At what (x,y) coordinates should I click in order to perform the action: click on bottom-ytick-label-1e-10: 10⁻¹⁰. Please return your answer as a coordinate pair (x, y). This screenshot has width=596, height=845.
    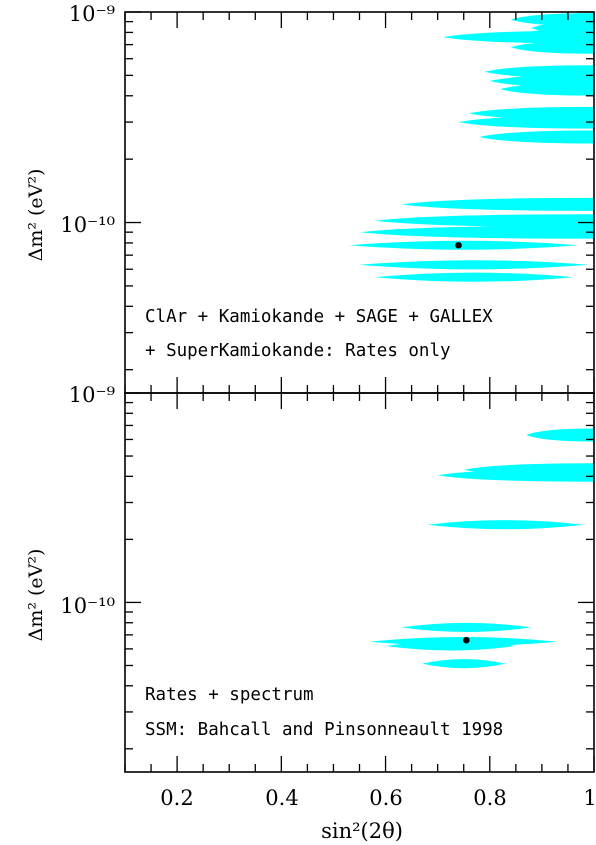
    Looking at the image, I should click on (87, 606).